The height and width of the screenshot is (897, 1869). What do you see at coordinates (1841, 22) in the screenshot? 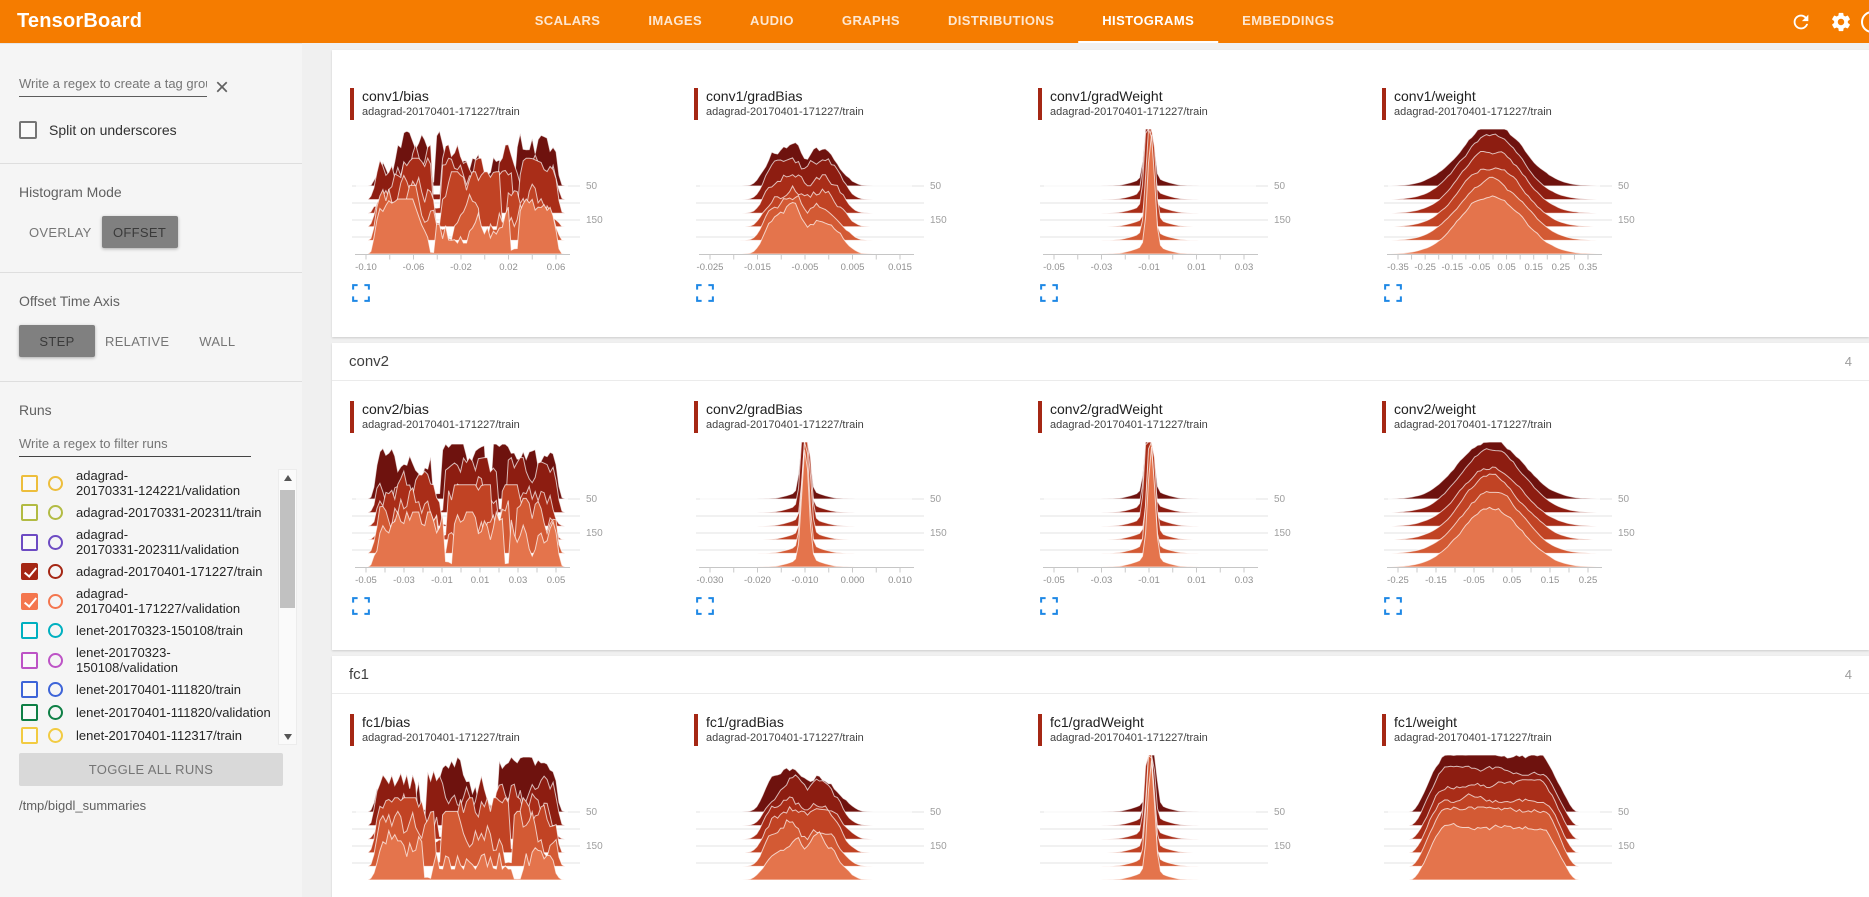
I see `settings-gear-icon` at bounding box center [1841, 22].